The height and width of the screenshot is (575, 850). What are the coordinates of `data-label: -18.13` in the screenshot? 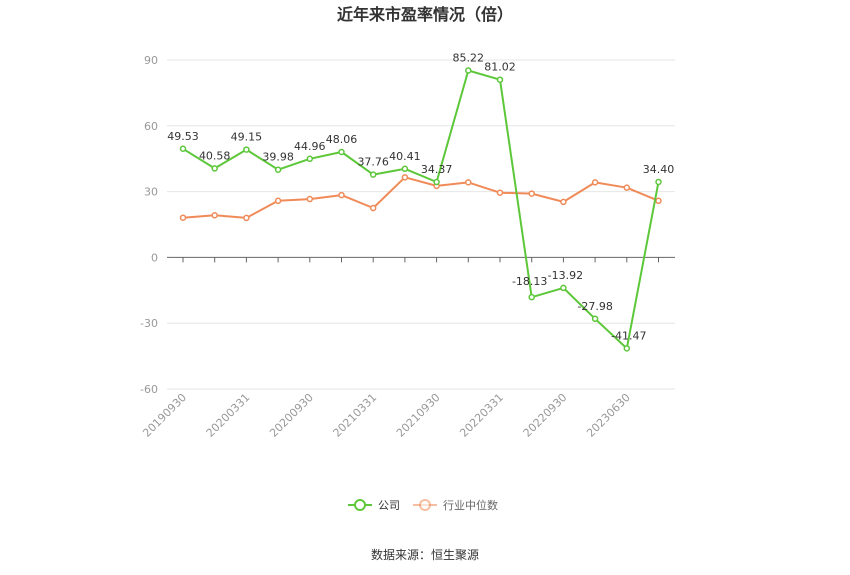 It's located at (529, 281).